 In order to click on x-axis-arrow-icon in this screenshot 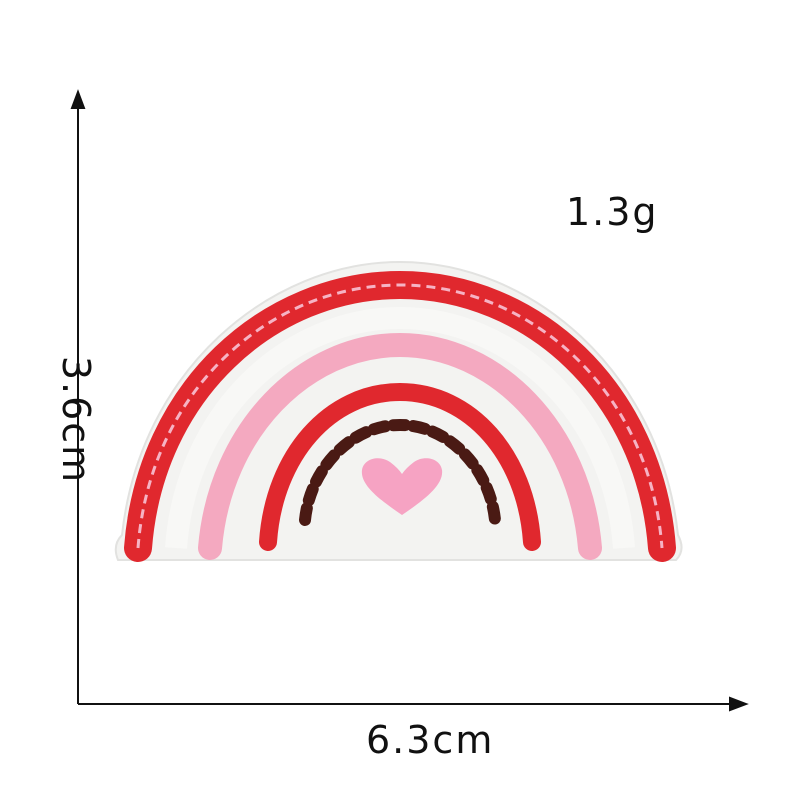, I will do `click(739, 704)`.